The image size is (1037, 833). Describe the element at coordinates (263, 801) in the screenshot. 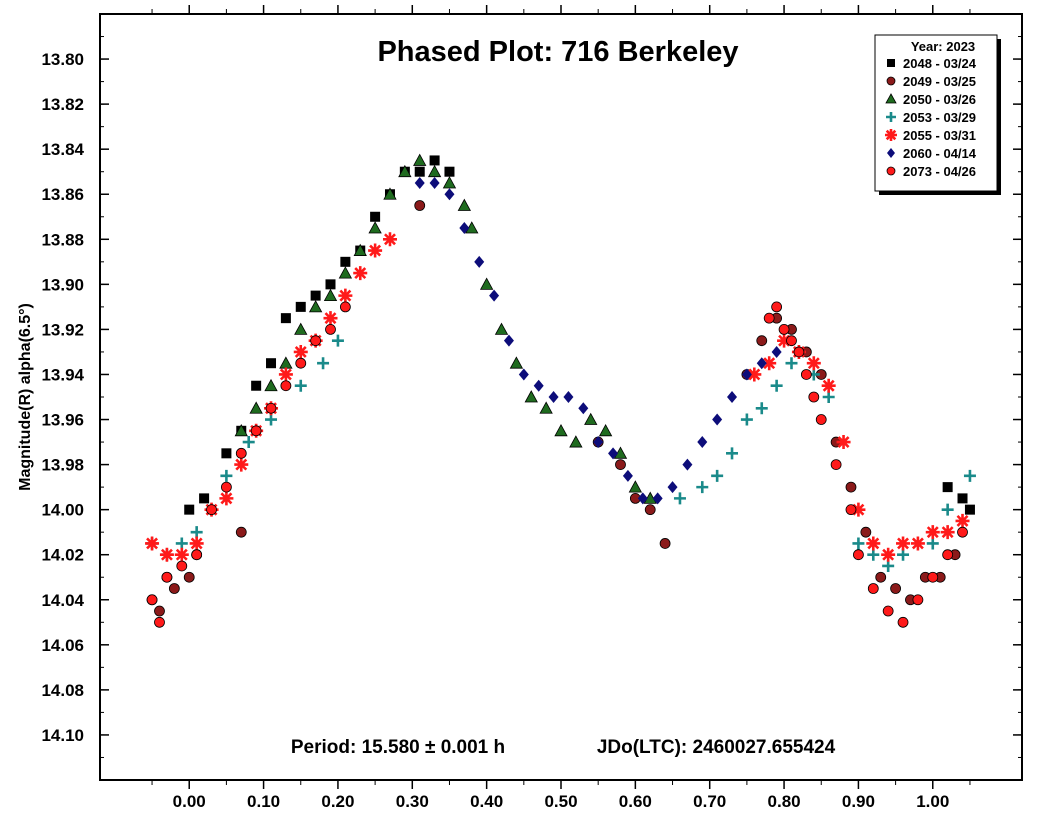

I see `x-tick-label: 0.10` at that location.